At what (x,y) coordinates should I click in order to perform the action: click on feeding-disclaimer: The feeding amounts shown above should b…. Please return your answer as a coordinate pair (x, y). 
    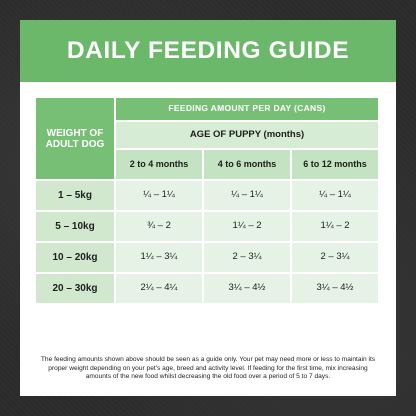
    Looking at the image, I should click on (208, 368).